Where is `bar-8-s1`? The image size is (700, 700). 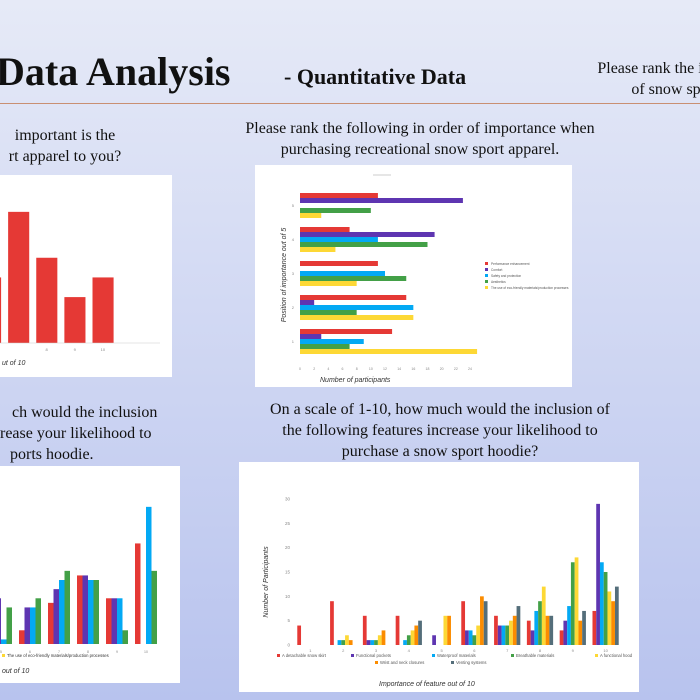 bar-8-s1 is located at coordinates (532, 637).